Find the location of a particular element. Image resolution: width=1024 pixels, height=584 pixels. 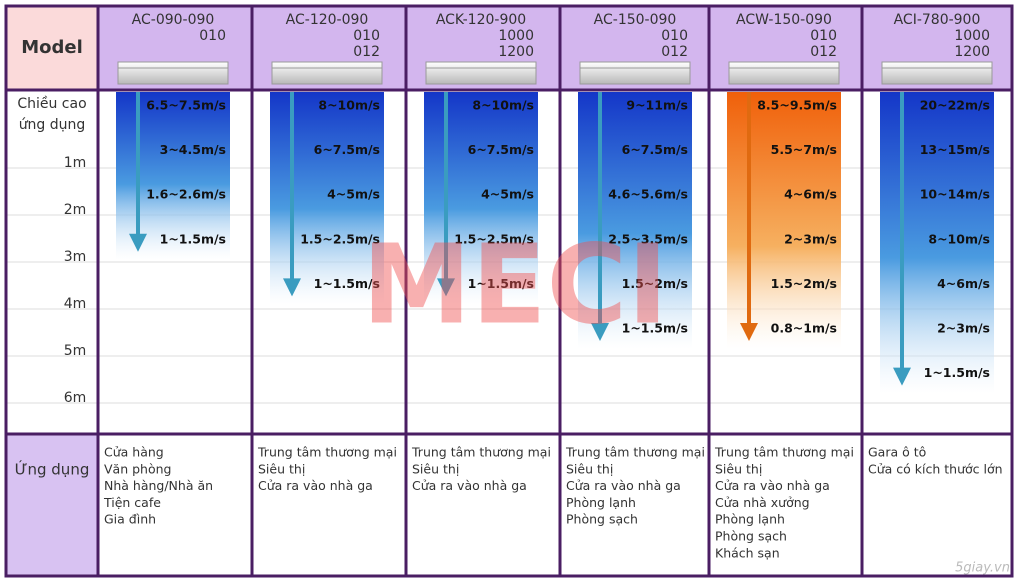

model-name: ACK-120-900 is located at coordinates (481, 20).